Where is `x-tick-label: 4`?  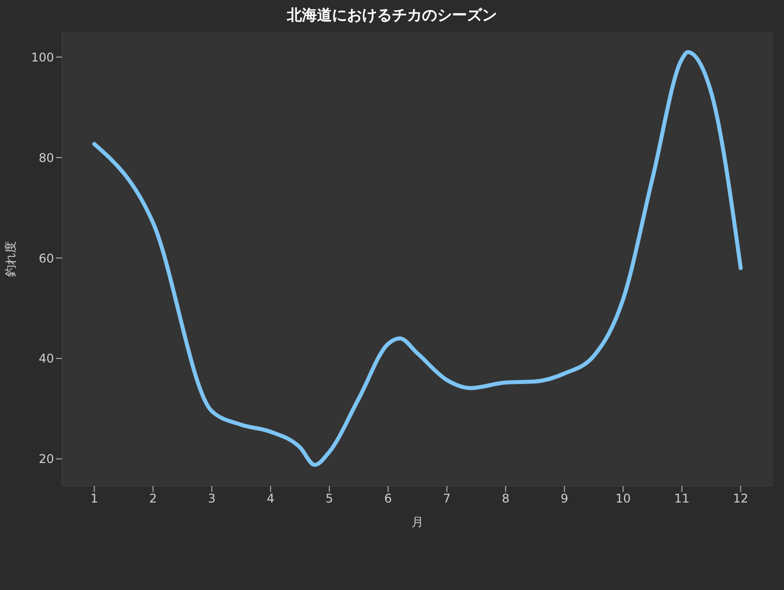 x-tick-label: 4 is located at coordinates (270, 499).